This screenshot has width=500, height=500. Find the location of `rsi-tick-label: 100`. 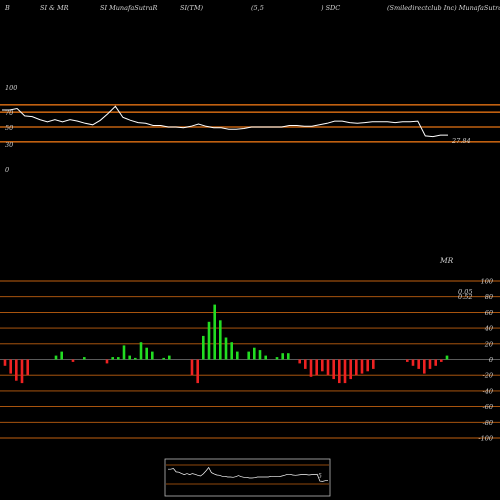

rsi-tick-label: 100 is located at coordinates (11, 88).